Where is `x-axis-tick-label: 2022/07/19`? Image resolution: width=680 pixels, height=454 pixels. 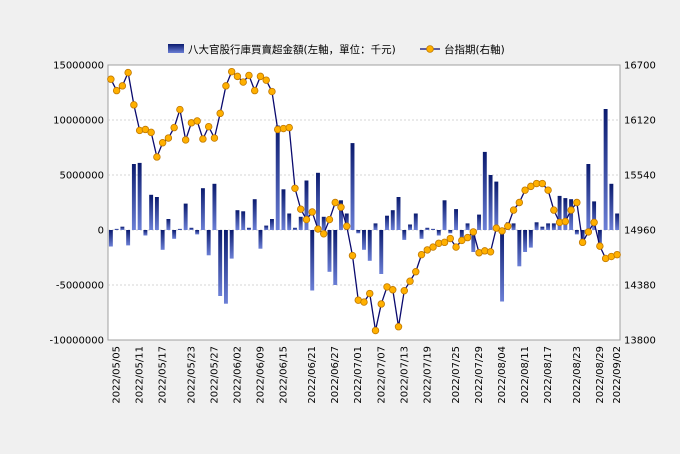
x-axis-tick-label: 2022/07/19 is located at coordinates (427, 375).